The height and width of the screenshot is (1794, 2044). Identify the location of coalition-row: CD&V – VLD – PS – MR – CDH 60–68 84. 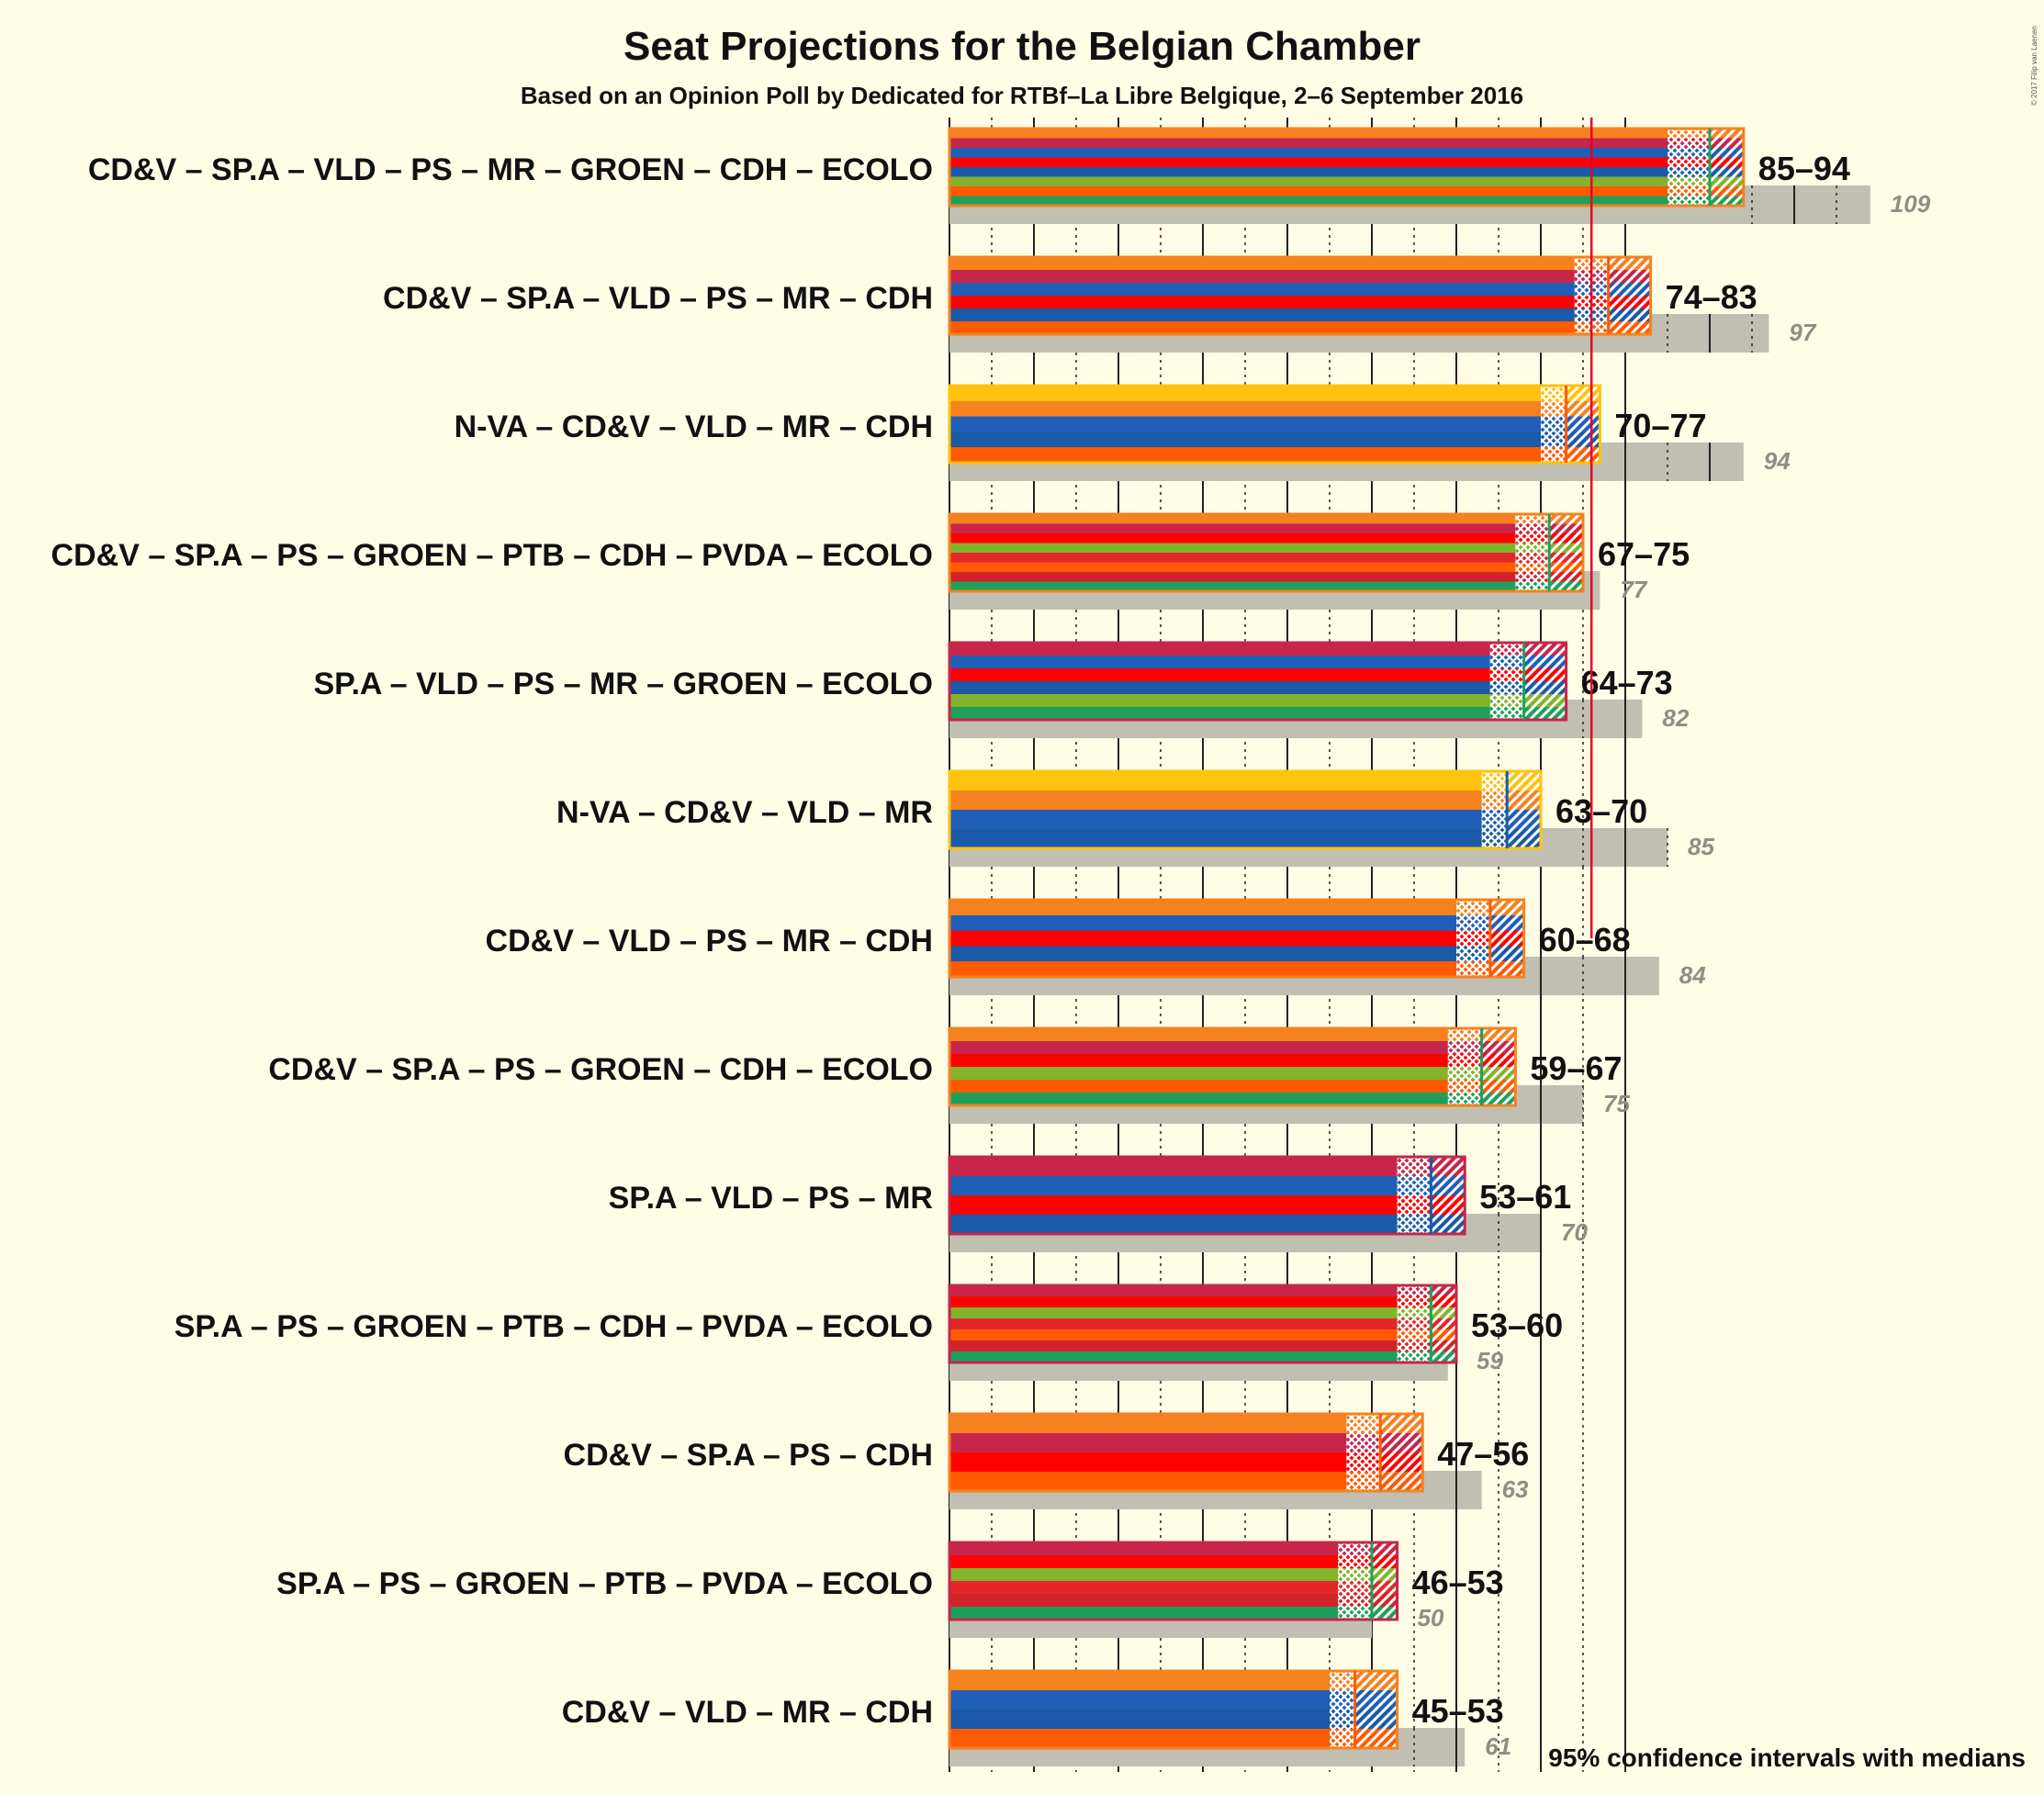
(1096, 947).